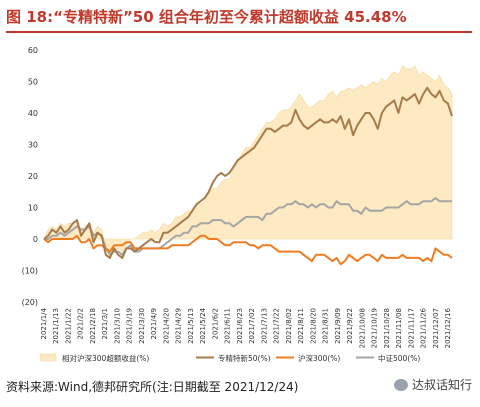 This screenshot has height=407, width=480. Describe the element at coordinates (277, 326) in the screenshot. I see `x-tick-label: 2021/7/22` at that location.